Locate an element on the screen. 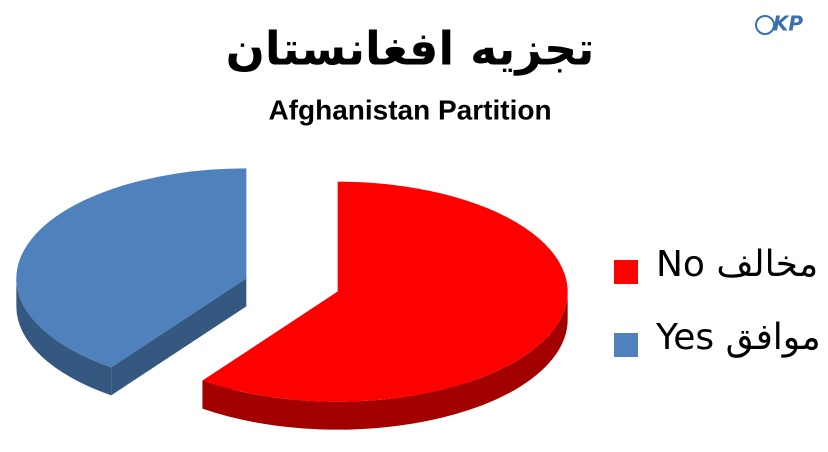 This screenshot has height=452, width=828. logo: KP is located at coordinates (779, 24).